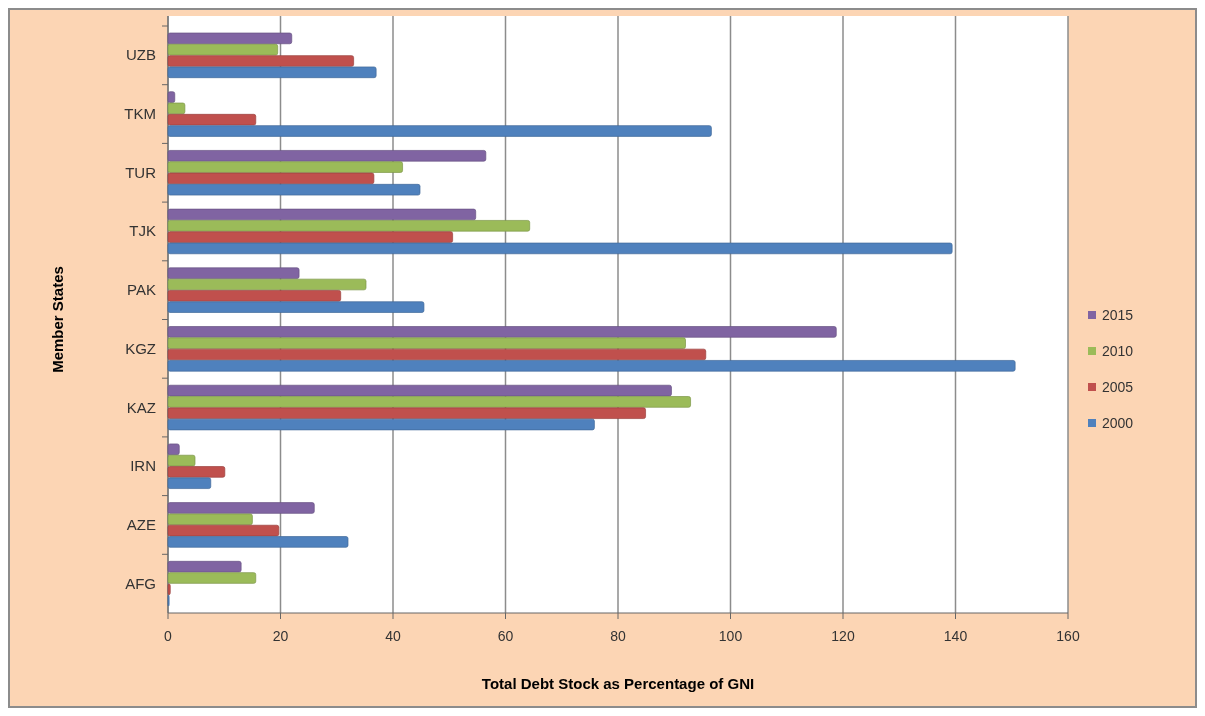 This screenshot has width=1205, height=716. What do you see at coordinates (955, 636) in the screenshot?
I see `x-tick-label: 140` at bounding box center [955, 636].